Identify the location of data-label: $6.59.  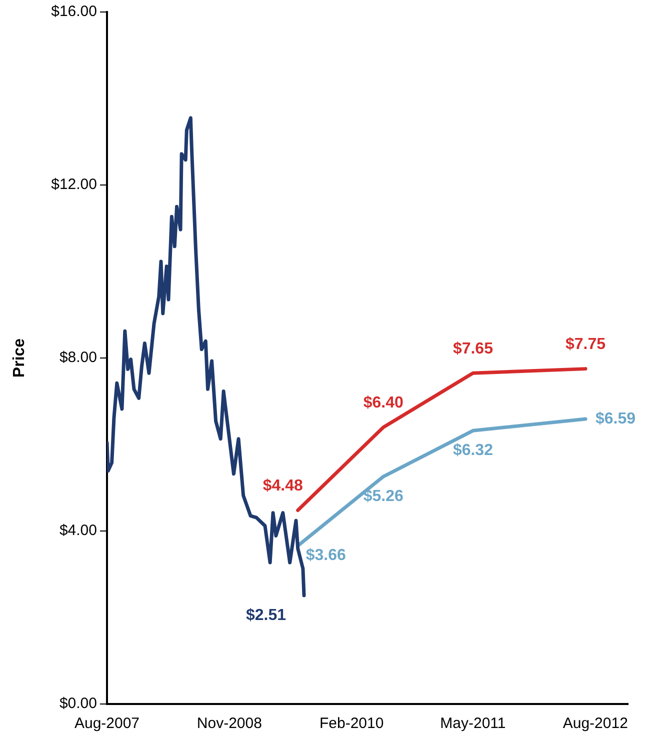
(615, 419).